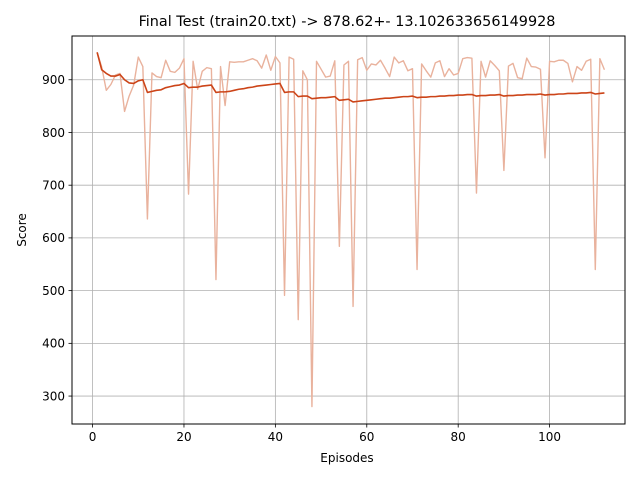 The width and height of the screenshot is (640, 480). Describe the element at coordinates (346, 458) in the screenshot. I see `x-axis-label: Episodes` at that location.